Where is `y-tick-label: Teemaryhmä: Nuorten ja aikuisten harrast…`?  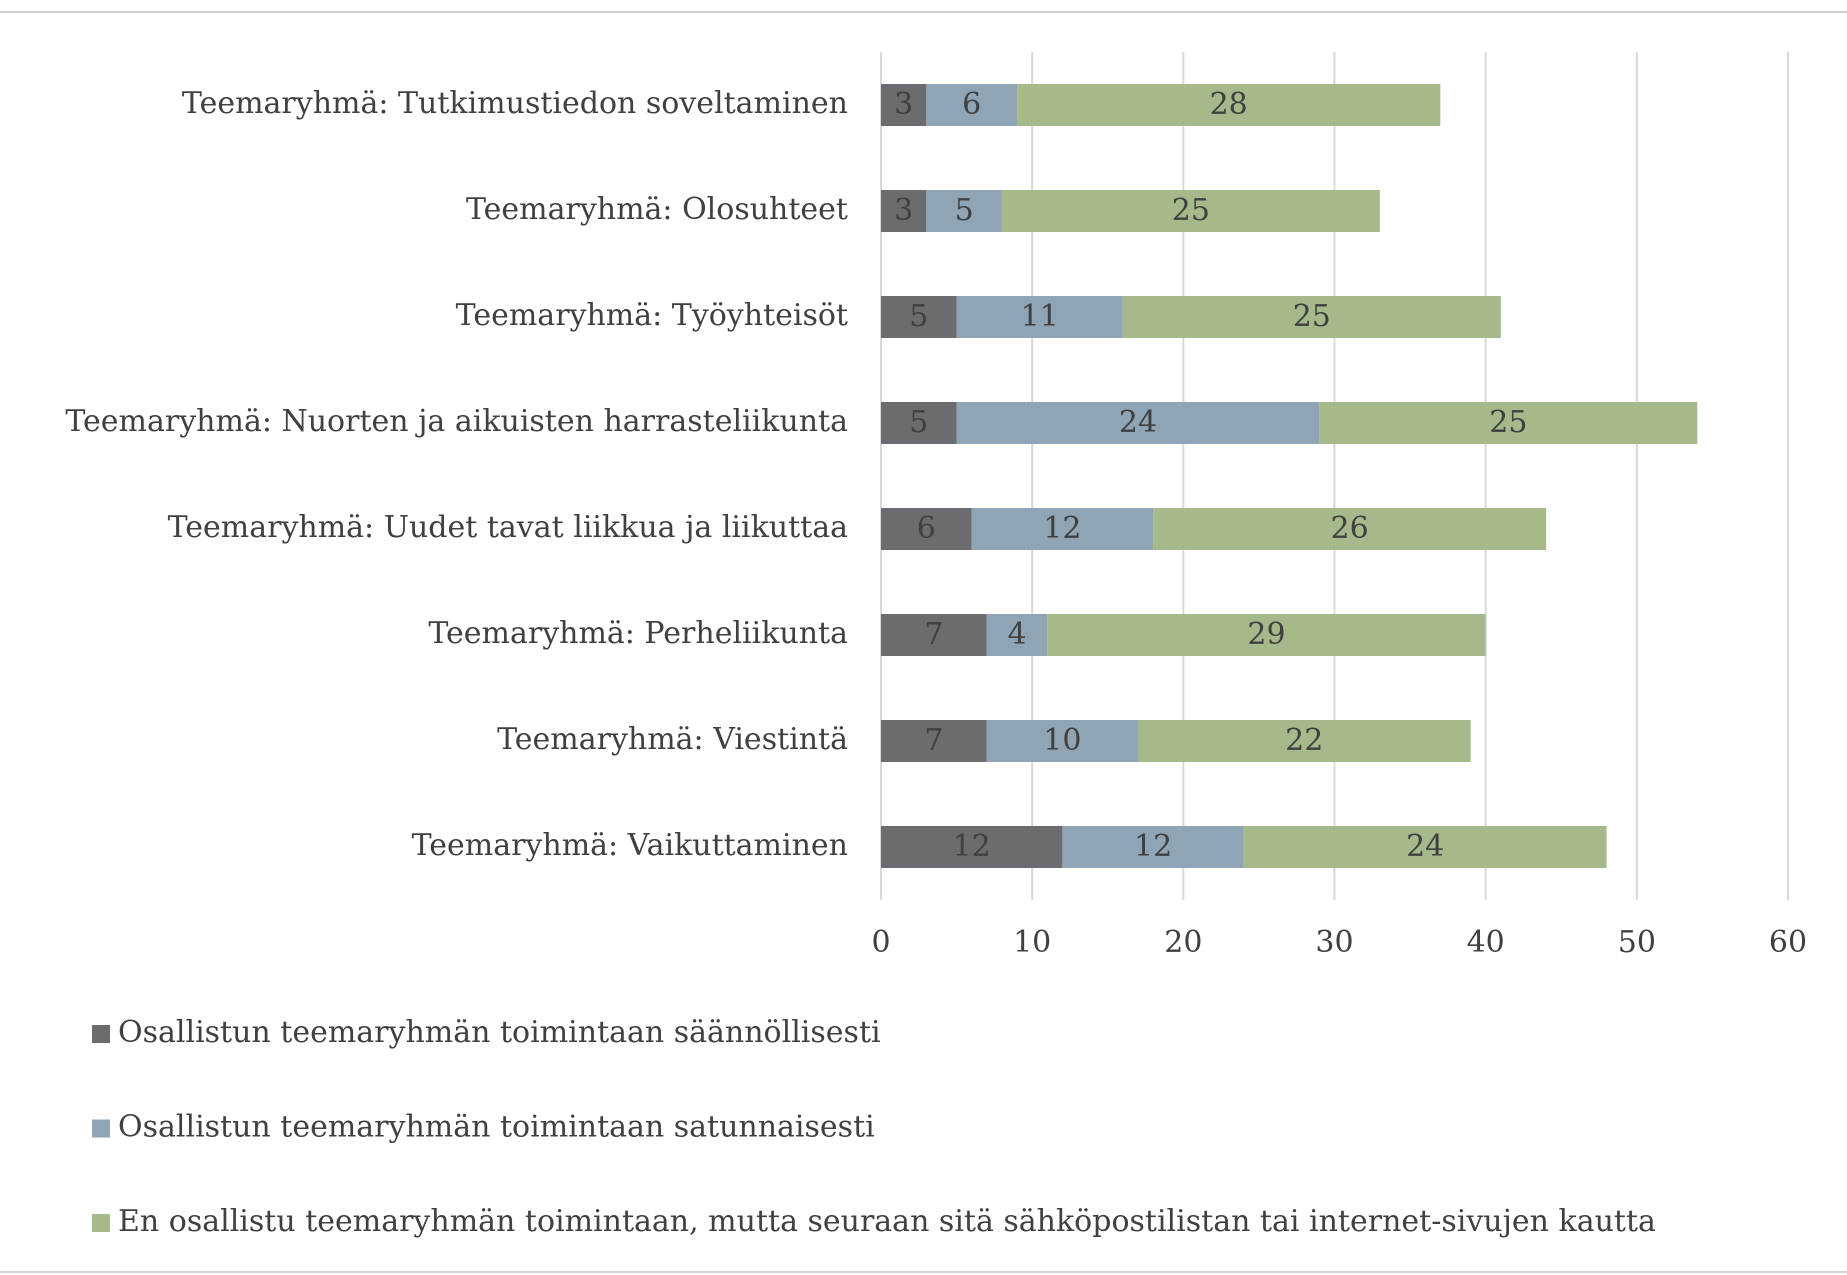
y-tick-label: Teemaryhmä: Nuorten ja aikuisten harrast… is located at coordinates (456, 421).